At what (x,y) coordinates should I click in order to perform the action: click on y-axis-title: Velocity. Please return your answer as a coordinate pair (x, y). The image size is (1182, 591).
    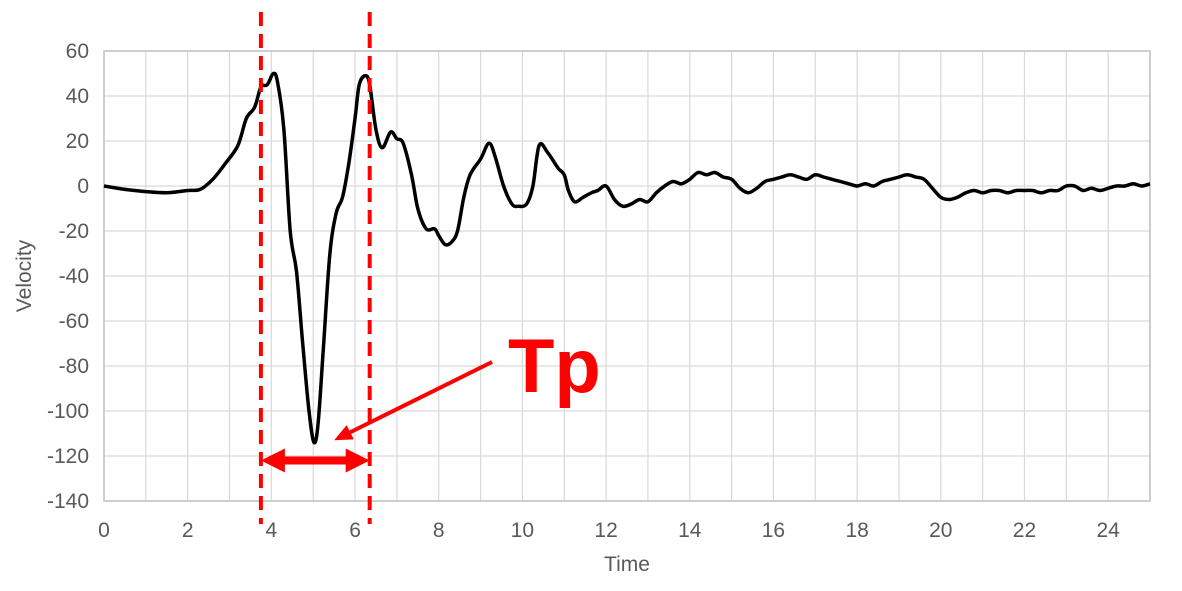
    Looking at the image, I should click on (24, 275).